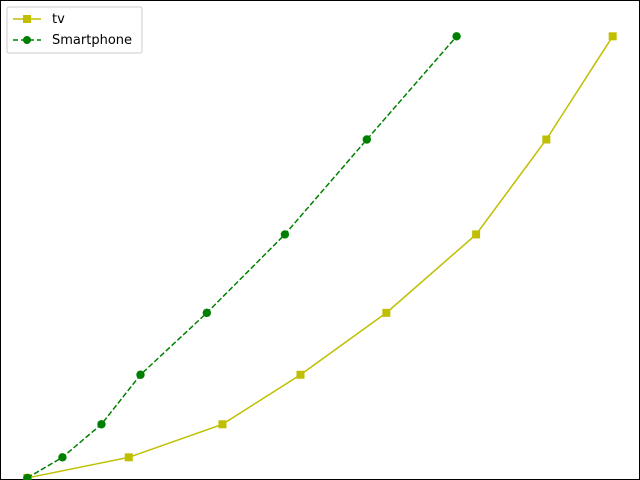  I want to click on legend-marker-smartphone, so click(27, 40).